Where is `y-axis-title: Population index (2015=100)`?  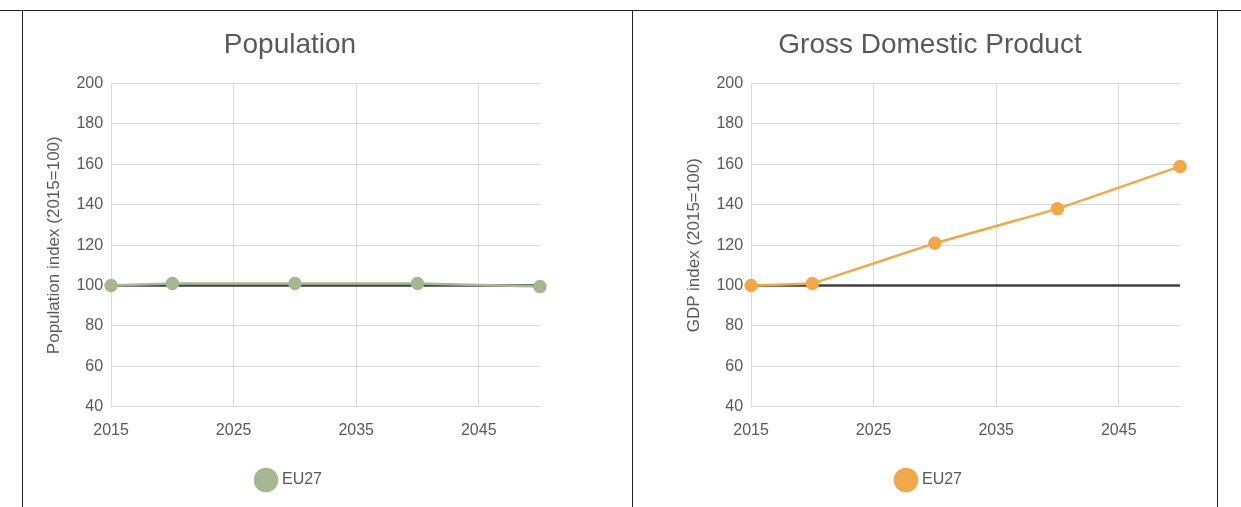
y-axis-title: Population index (2015=100) is located at coordinates (53, 245).